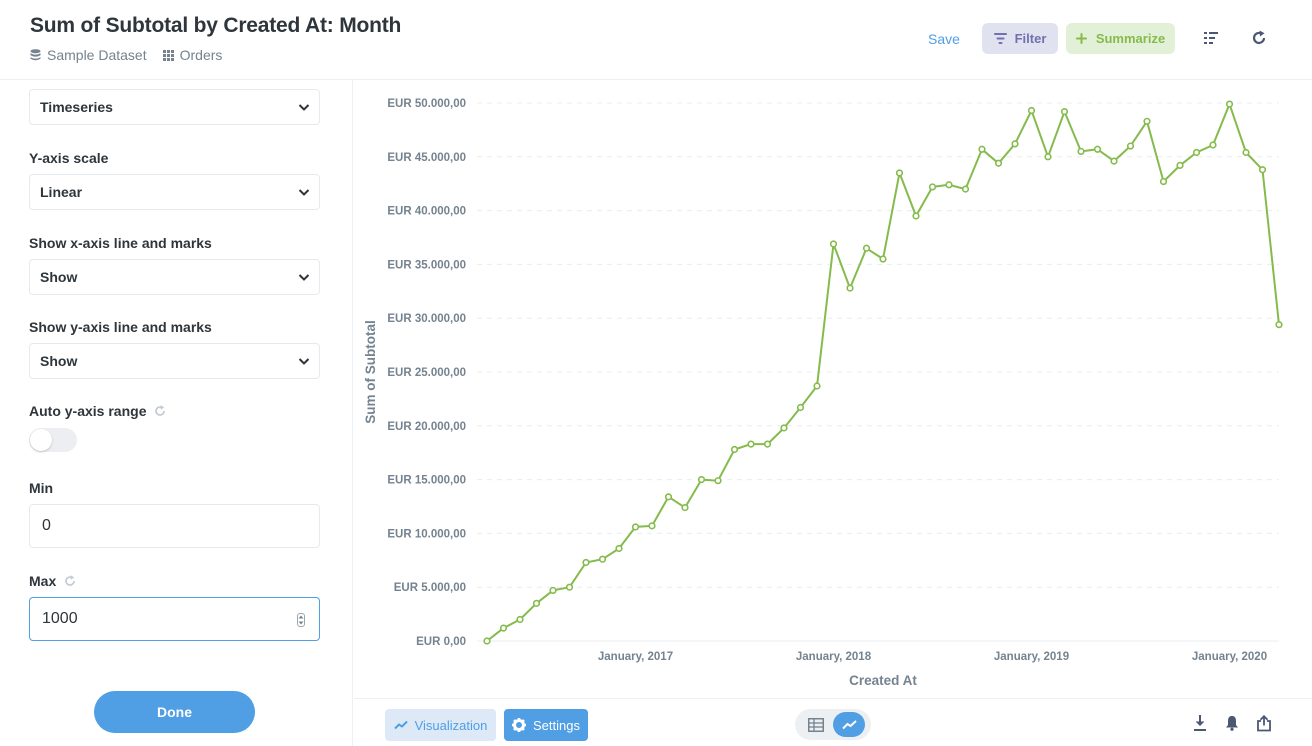  I want to click on visualization-button: Visualization, so click(440, 725).